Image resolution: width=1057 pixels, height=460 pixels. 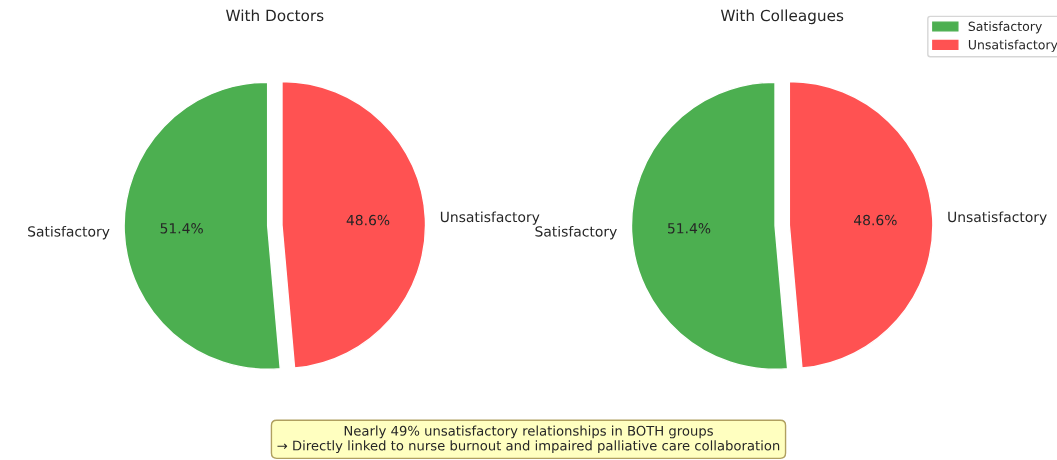 I want to click on text: Nearly 49% unsatisfactory relationships in BOTH groups → Directly linked to nurse burnout and impaired palliative care collaboration, so click(x=528, y=439).